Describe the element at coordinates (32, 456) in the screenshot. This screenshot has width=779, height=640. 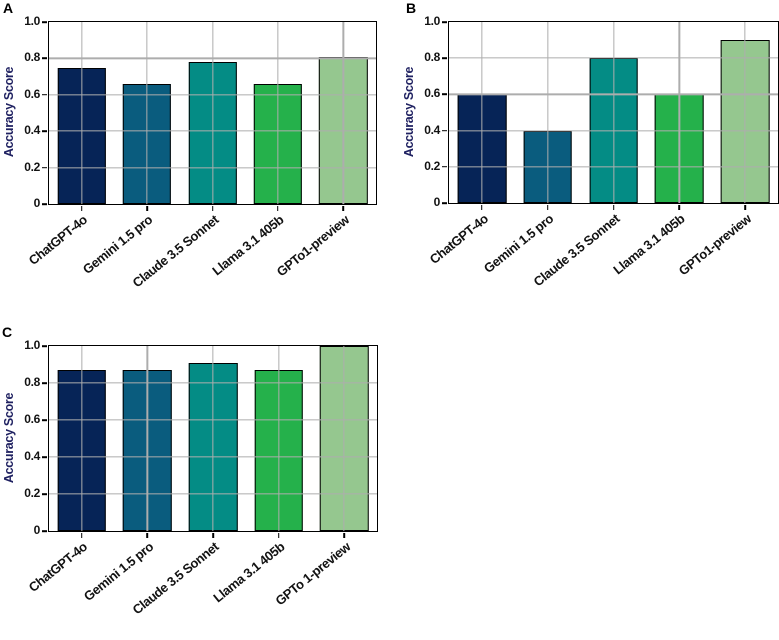
I see `y-tick-label: 0.4` at that location.